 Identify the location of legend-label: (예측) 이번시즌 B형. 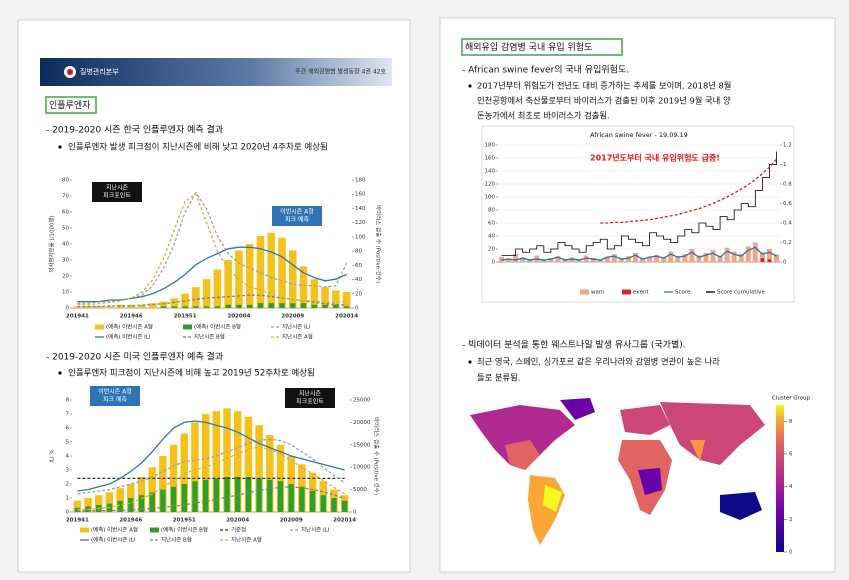
(184, 530).